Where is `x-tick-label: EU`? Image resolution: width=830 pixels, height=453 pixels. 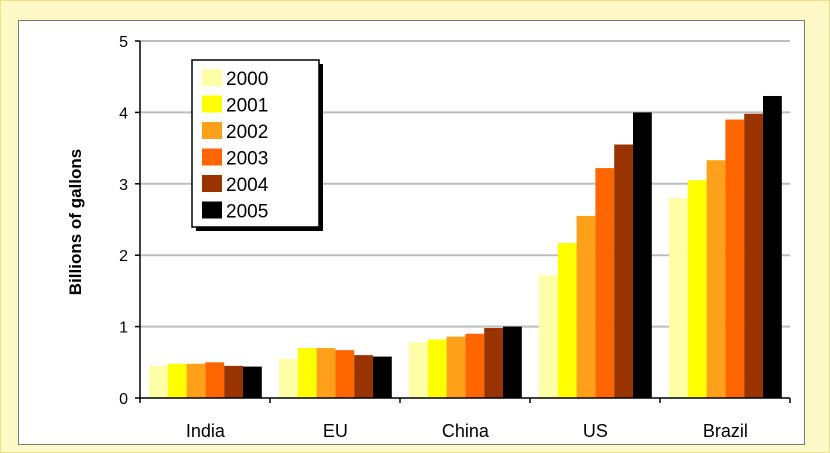 x-tick-label: EU is located at coordinates (335, 431).